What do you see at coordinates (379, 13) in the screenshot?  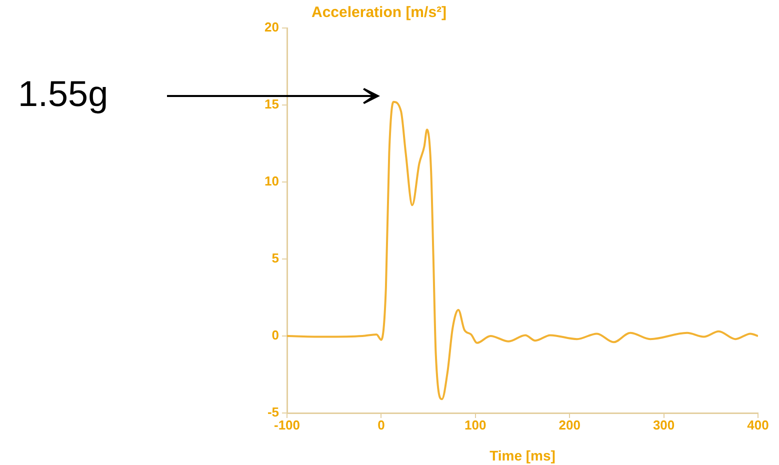 I see `chart-title: Acceleration [m/s²]` at bounding box center [379, 13].